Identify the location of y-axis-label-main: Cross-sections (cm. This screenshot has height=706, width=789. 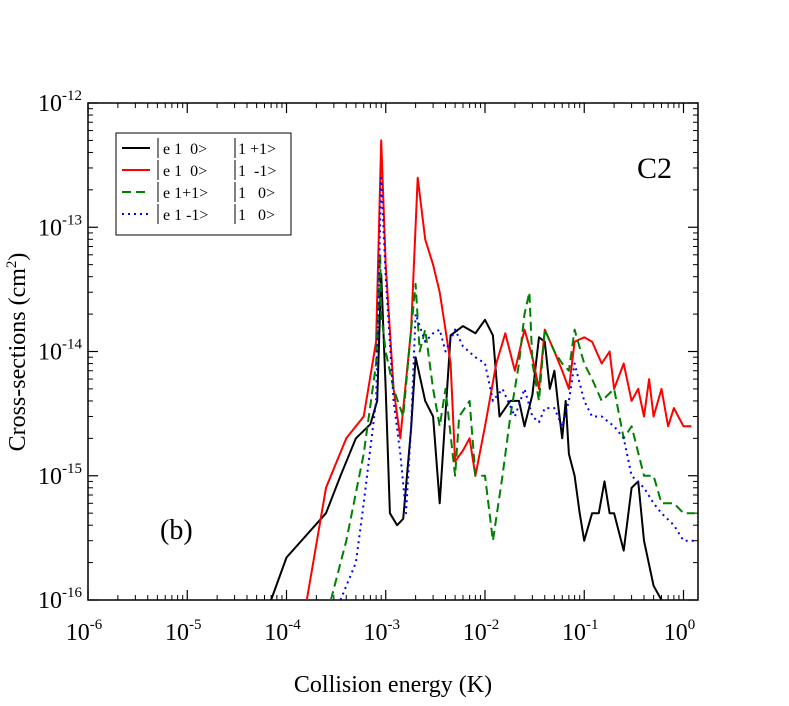
(18, 360).